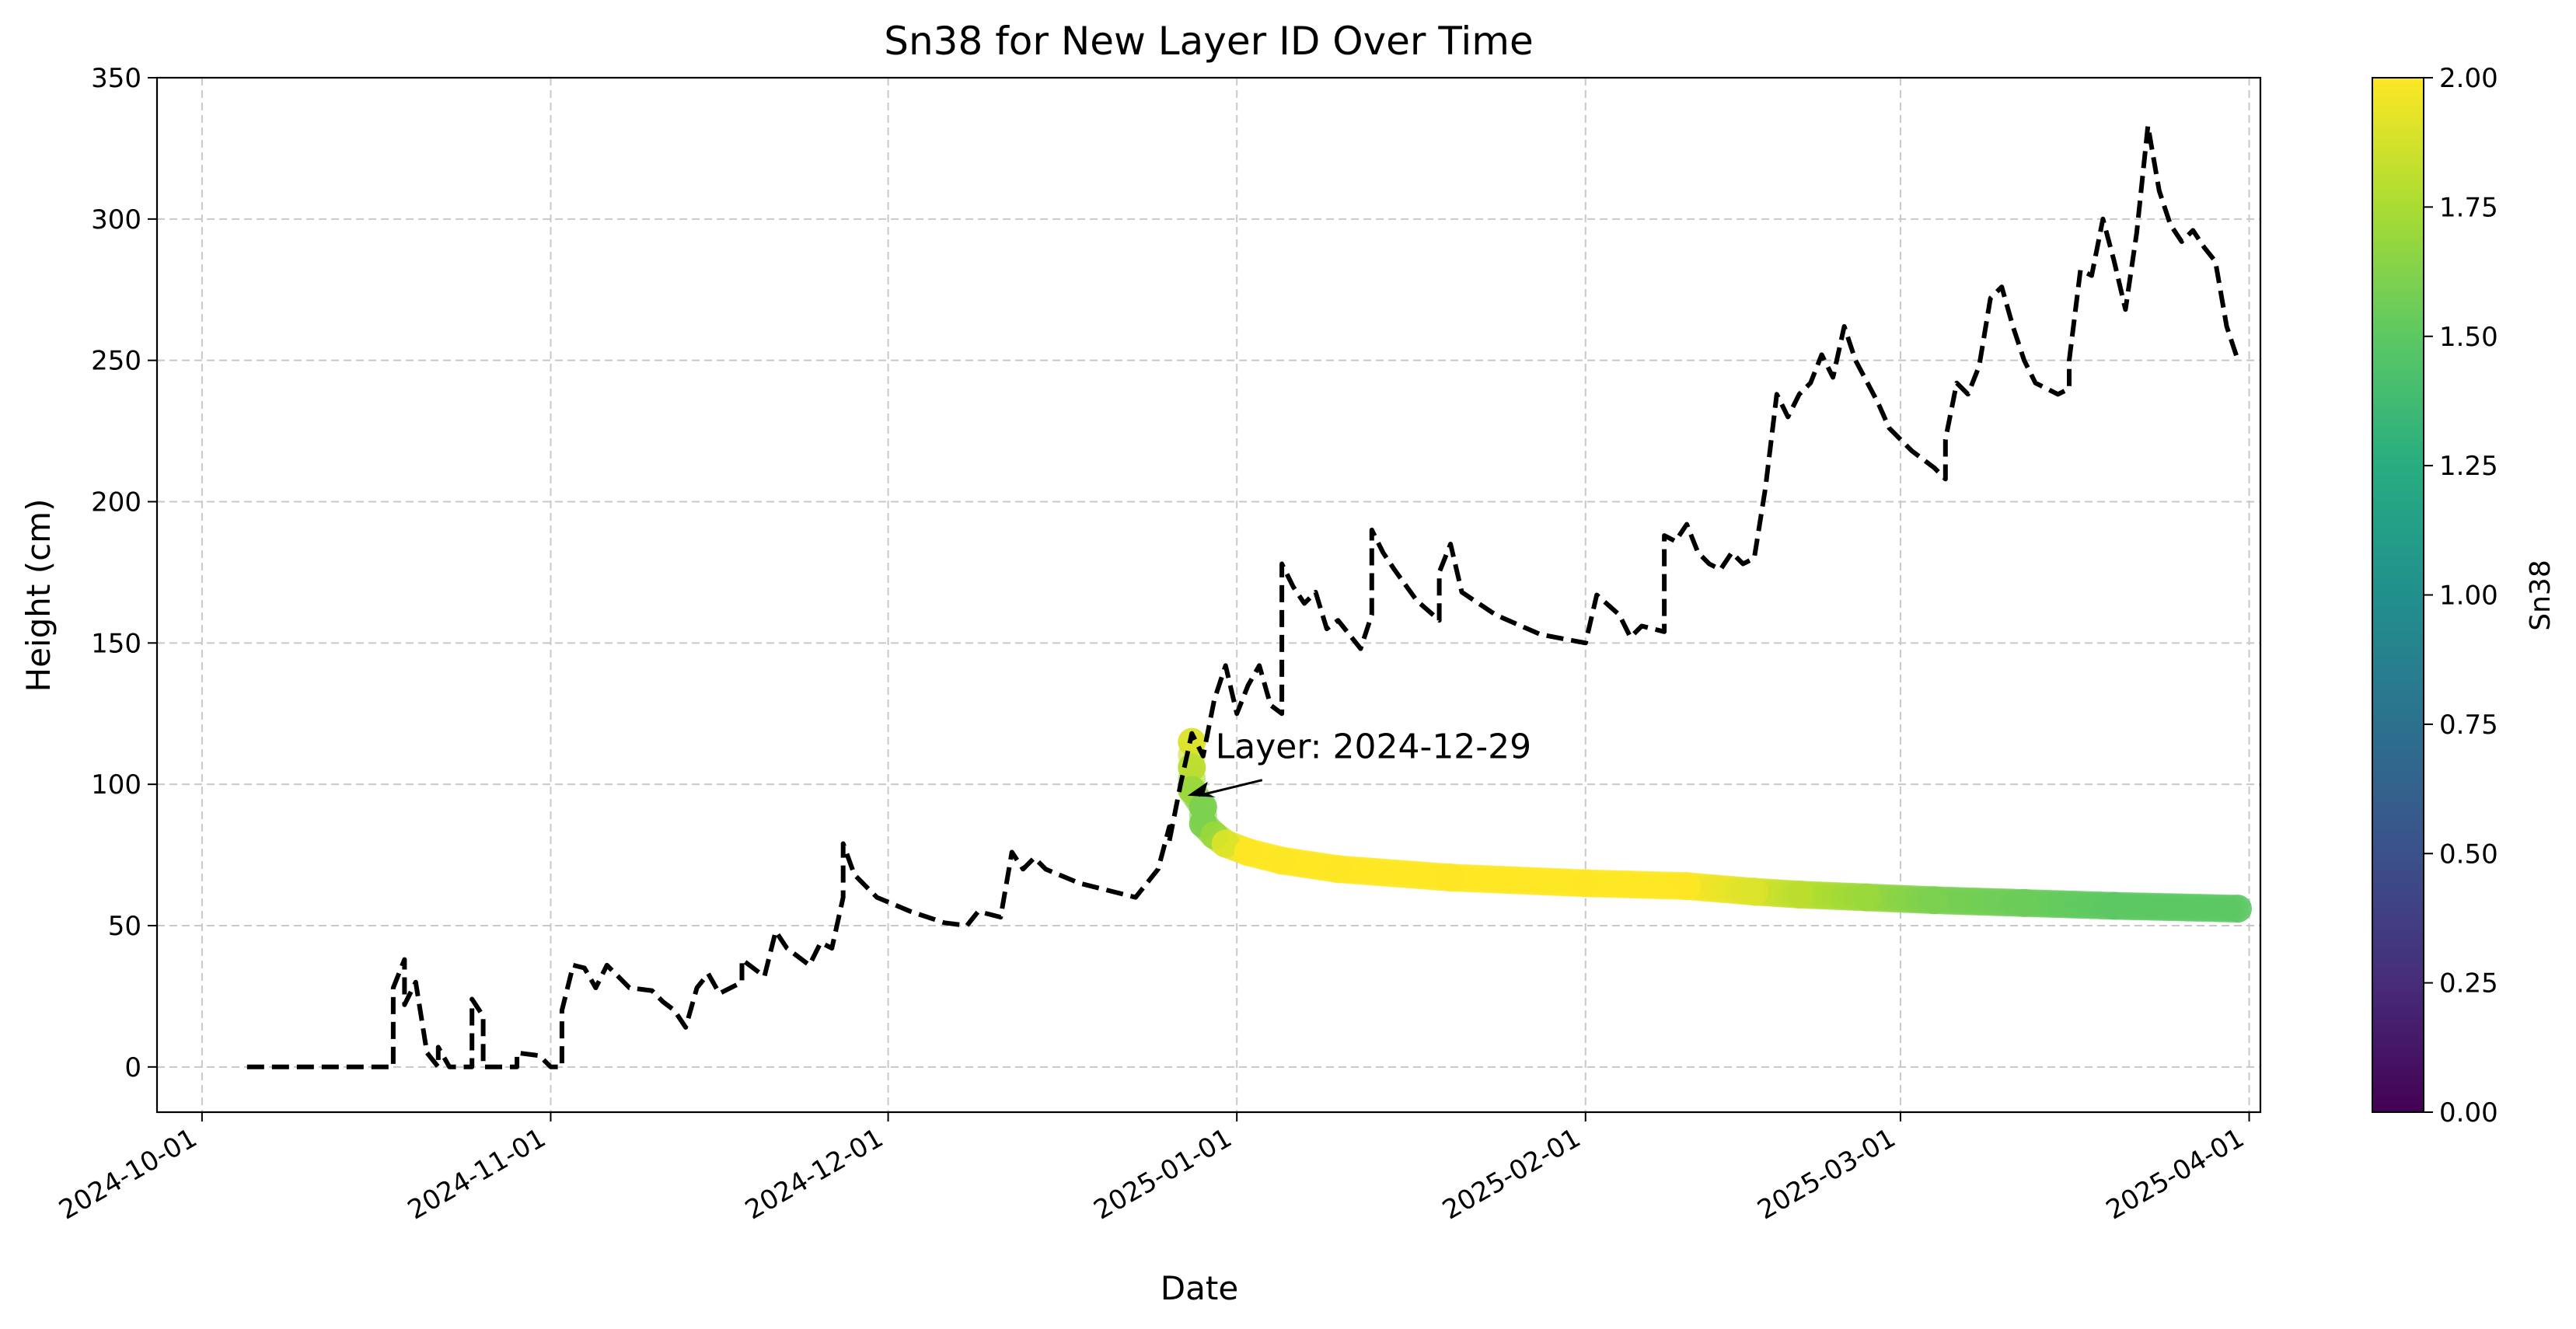  What do you see at coordinates (2435, 595) in the screenshot?
I see `colorbar: 0.00 0.25 0.50 0.75 1.00 1.25 1.50 1.75 2.00` at bounding box center [2435, 595].